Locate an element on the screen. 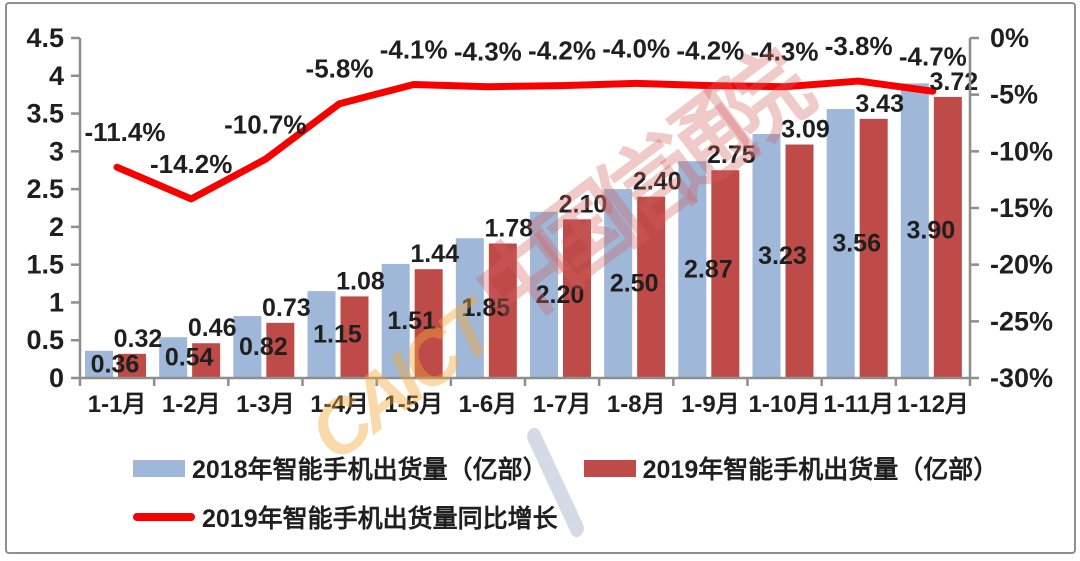 The height and width of the screenshot is (561, 1080). right-axis-tick-label: -30% is located at coordinates (1021, 378).